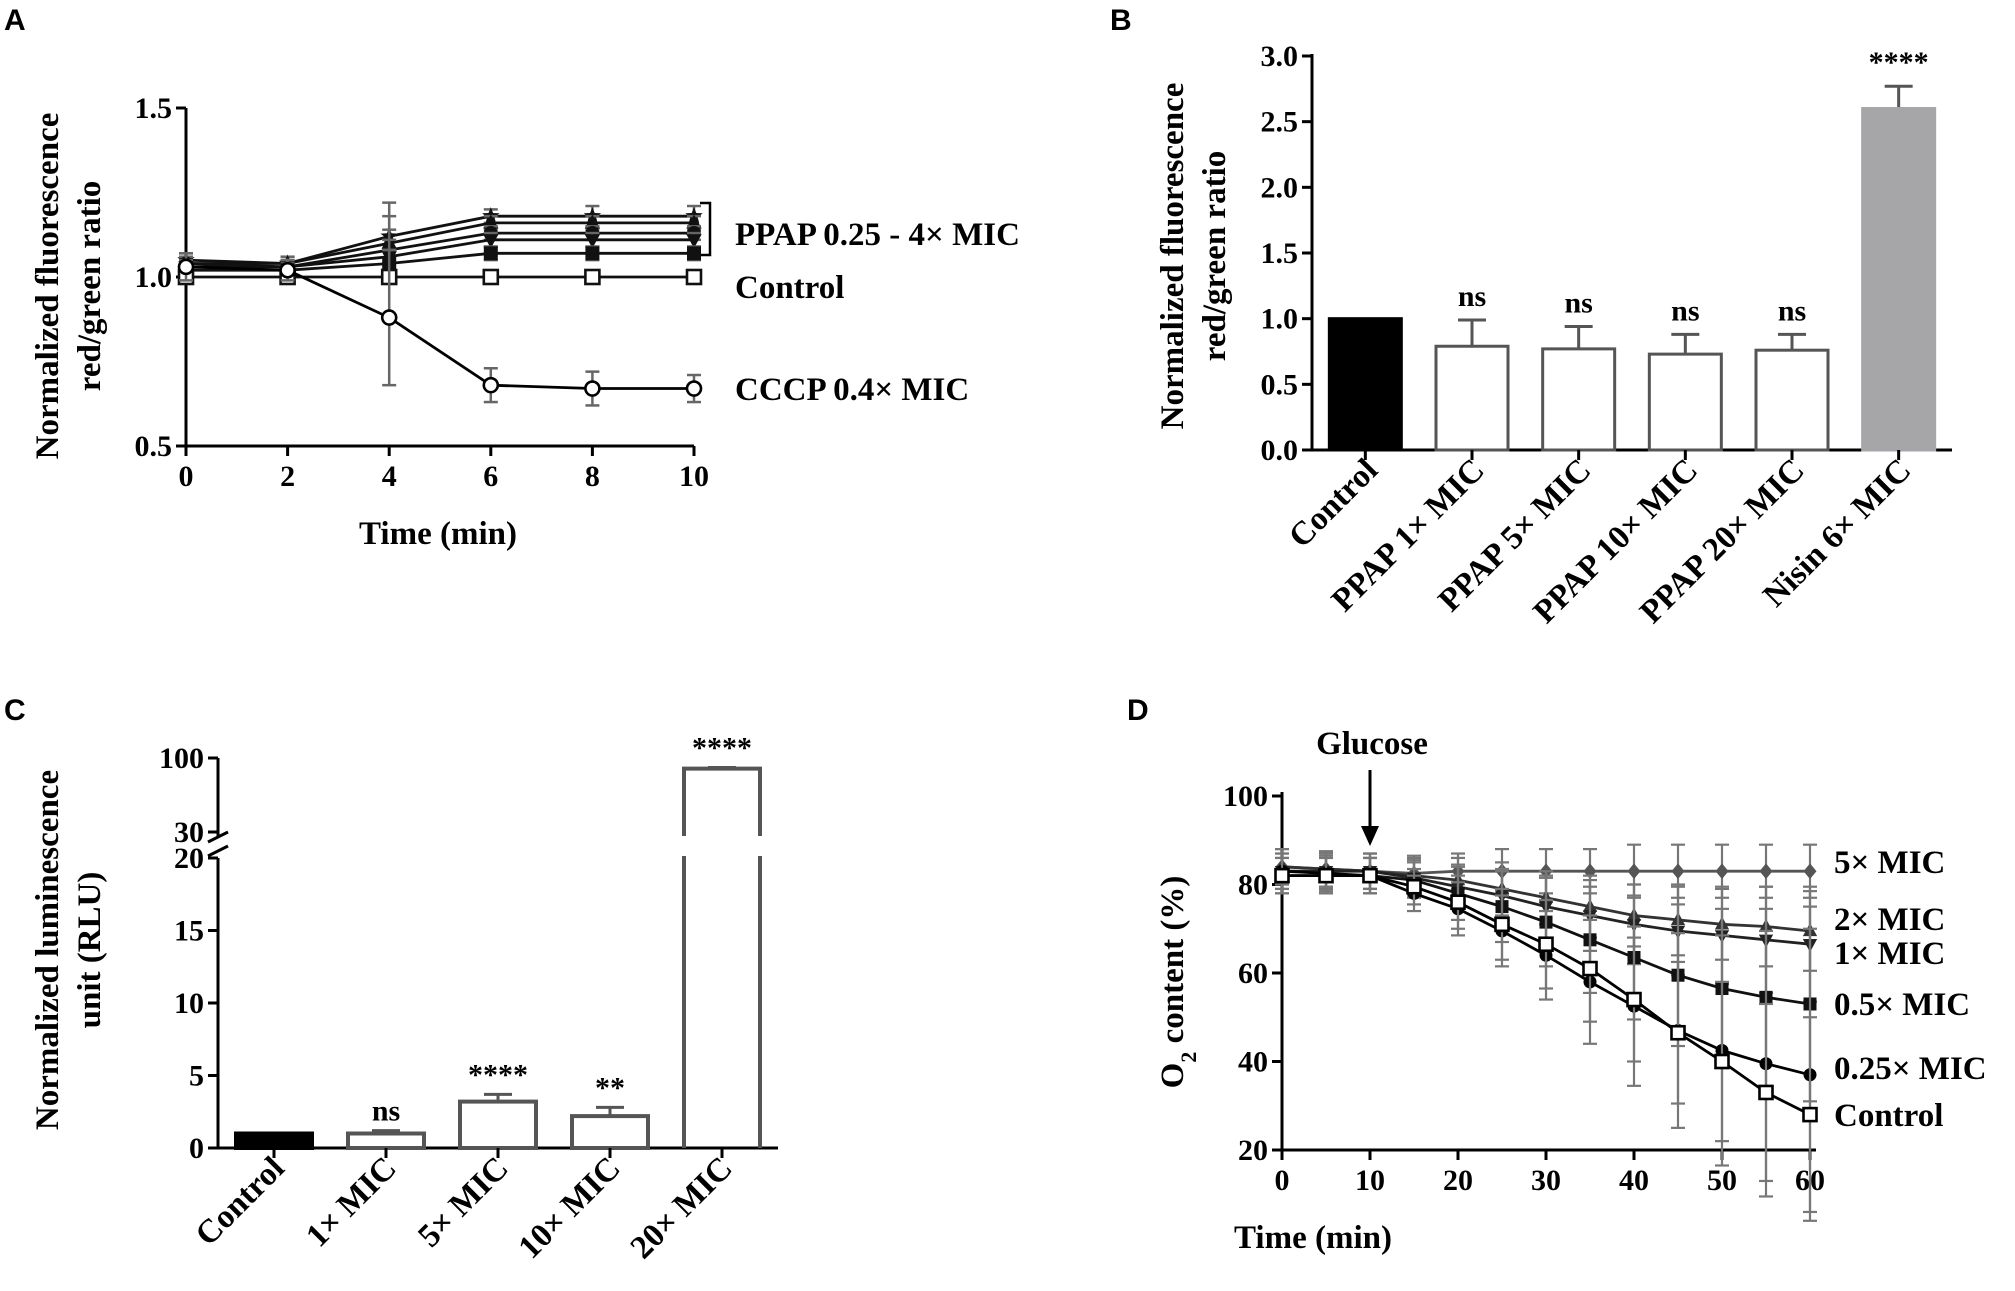  I want to click on panel-d-ytick-label: 20, so click(1253, 1150).